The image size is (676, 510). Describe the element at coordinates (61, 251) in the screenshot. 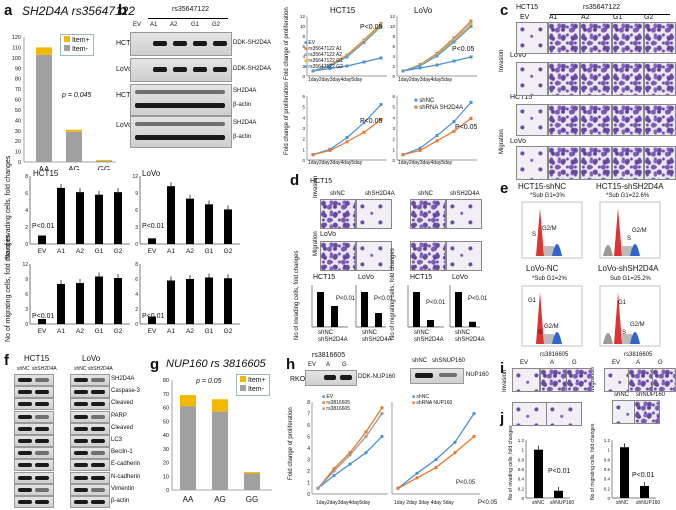

I see `bars-xtick-A1: A1` at that location.